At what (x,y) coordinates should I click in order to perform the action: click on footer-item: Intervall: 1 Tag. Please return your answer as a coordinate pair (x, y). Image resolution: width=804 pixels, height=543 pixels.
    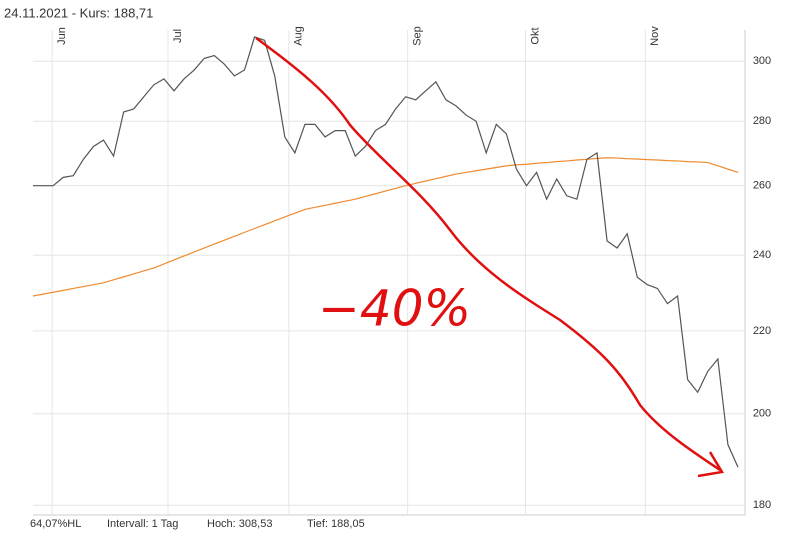
    Looking at the image, I should click on (142, 524).